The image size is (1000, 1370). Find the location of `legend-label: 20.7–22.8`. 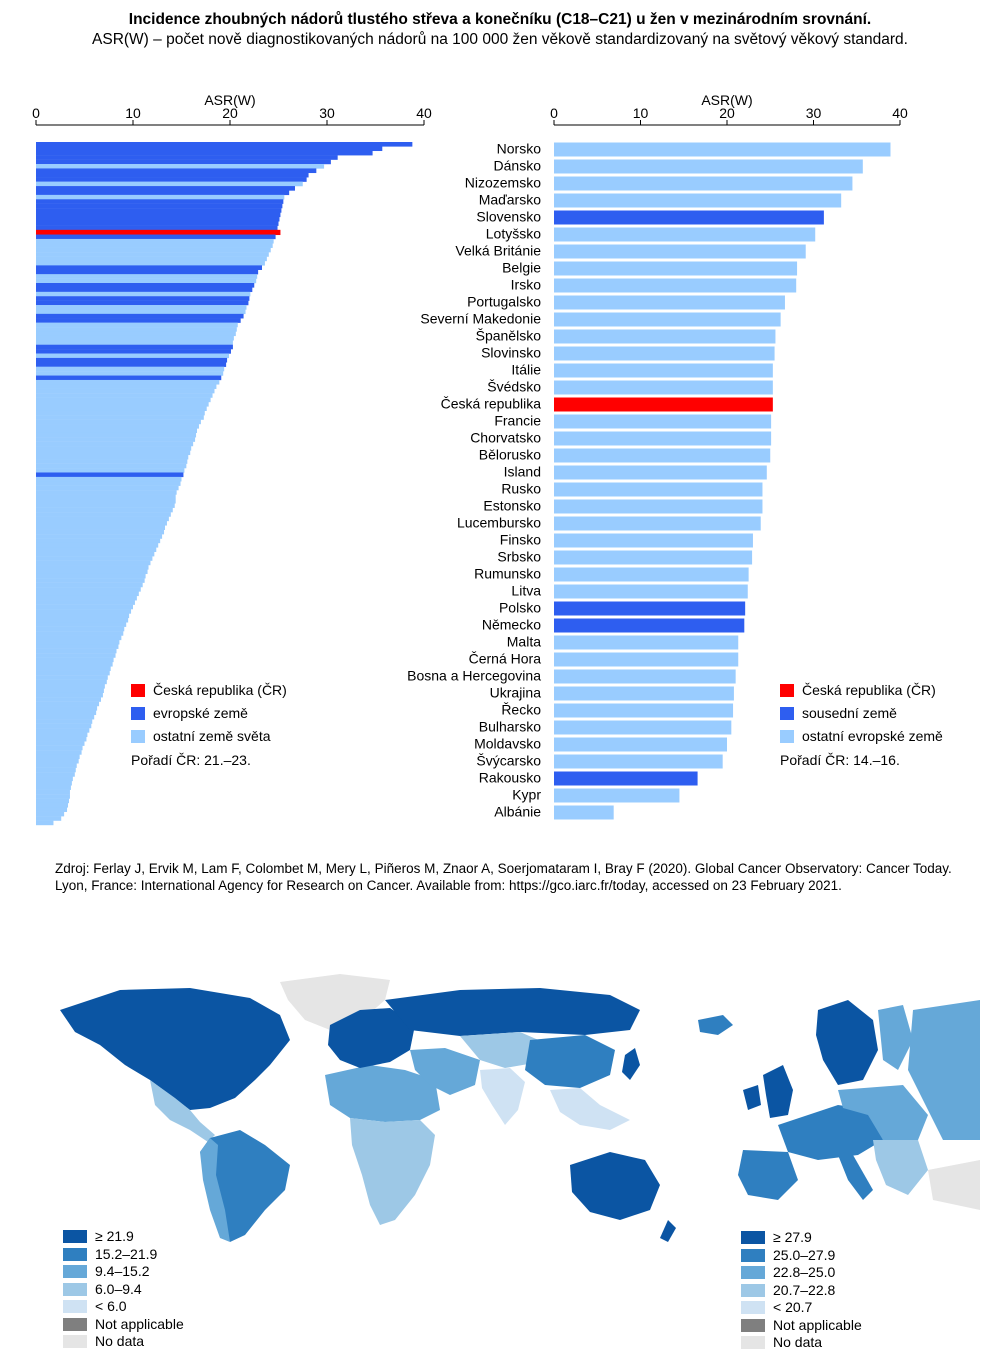

legend-label: 20.7–22.8 is located at coordinates (804, 1289).